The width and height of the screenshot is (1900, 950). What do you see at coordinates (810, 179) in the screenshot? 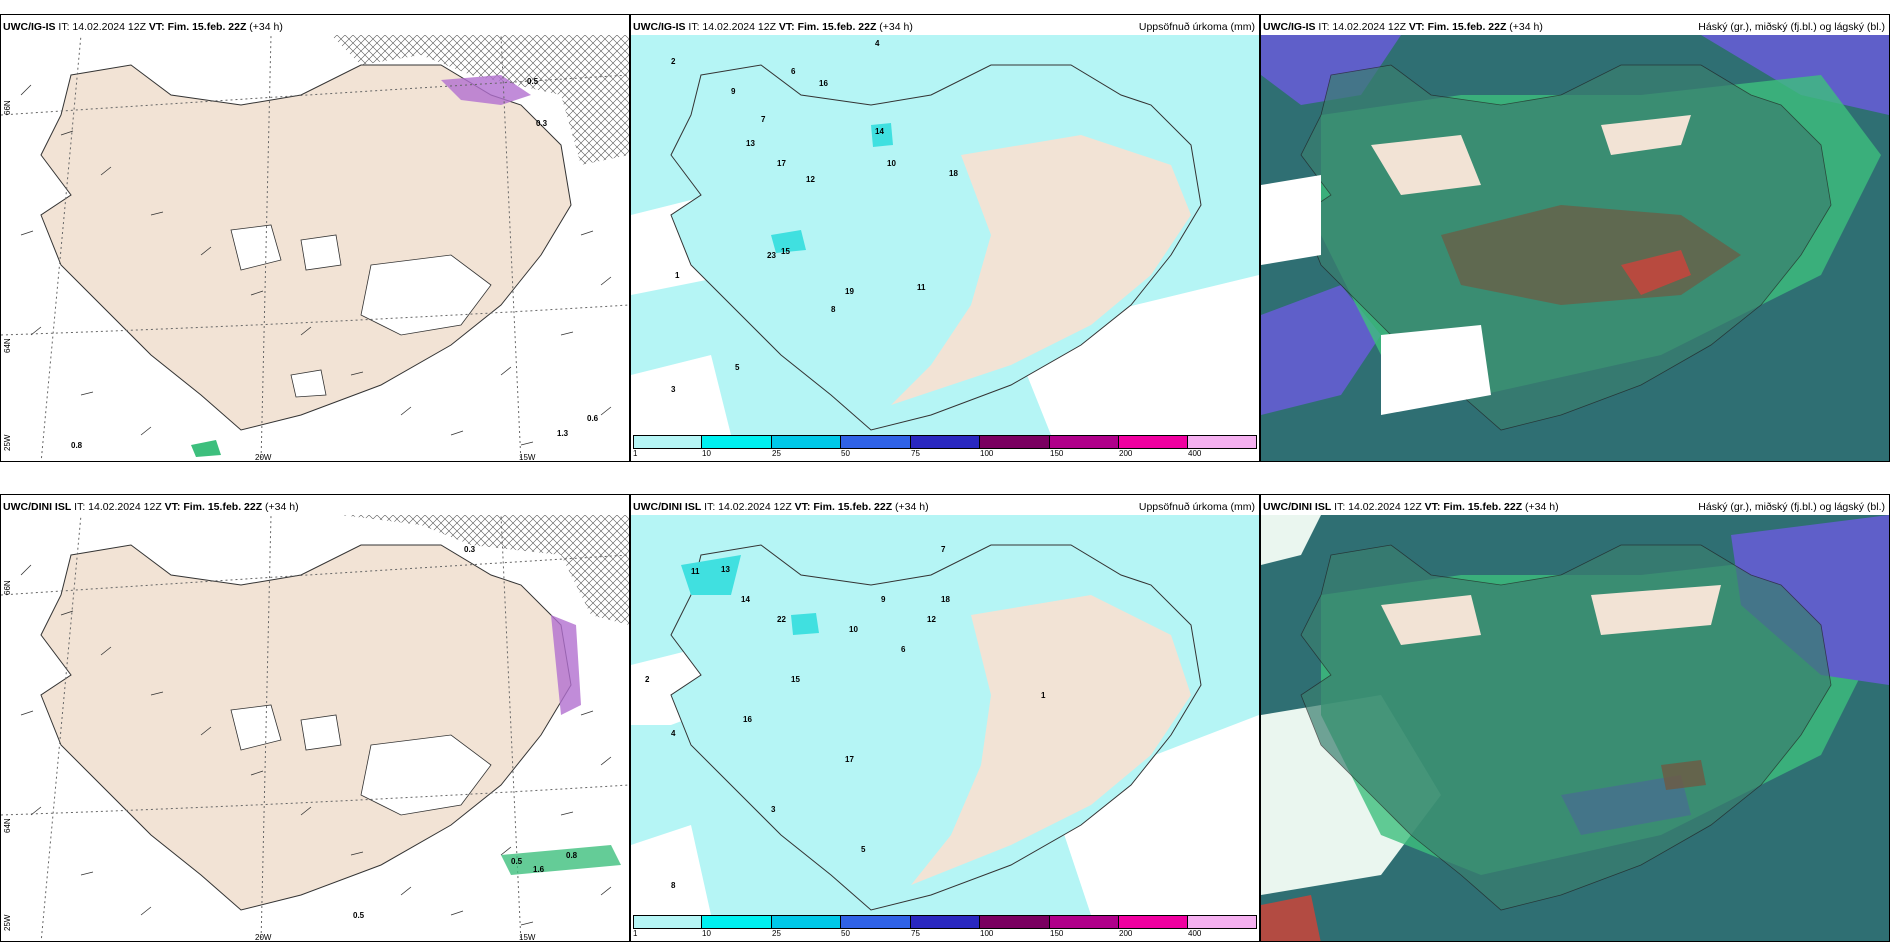
I see `precip-number: 12` at bounding box center [810, 179].